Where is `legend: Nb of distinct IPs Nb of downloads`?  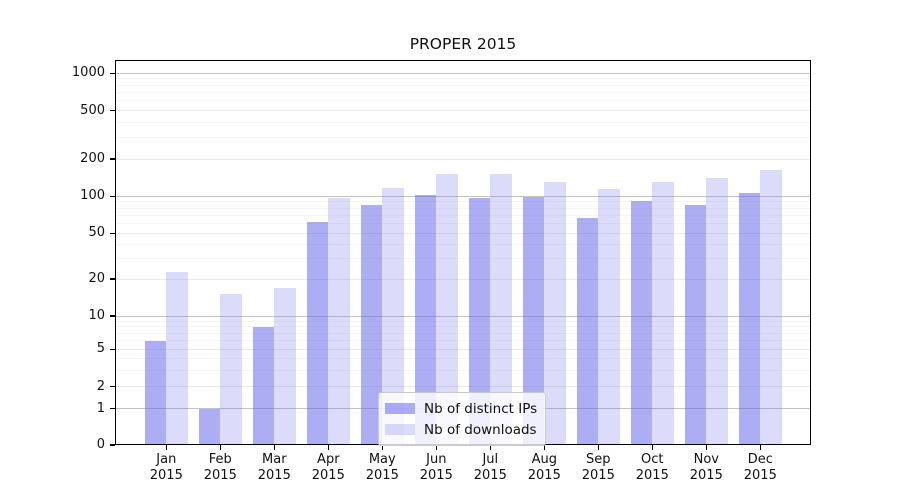 legend: Nb of distinct IPs Nb of downloads is located at coordinates (462, 419).